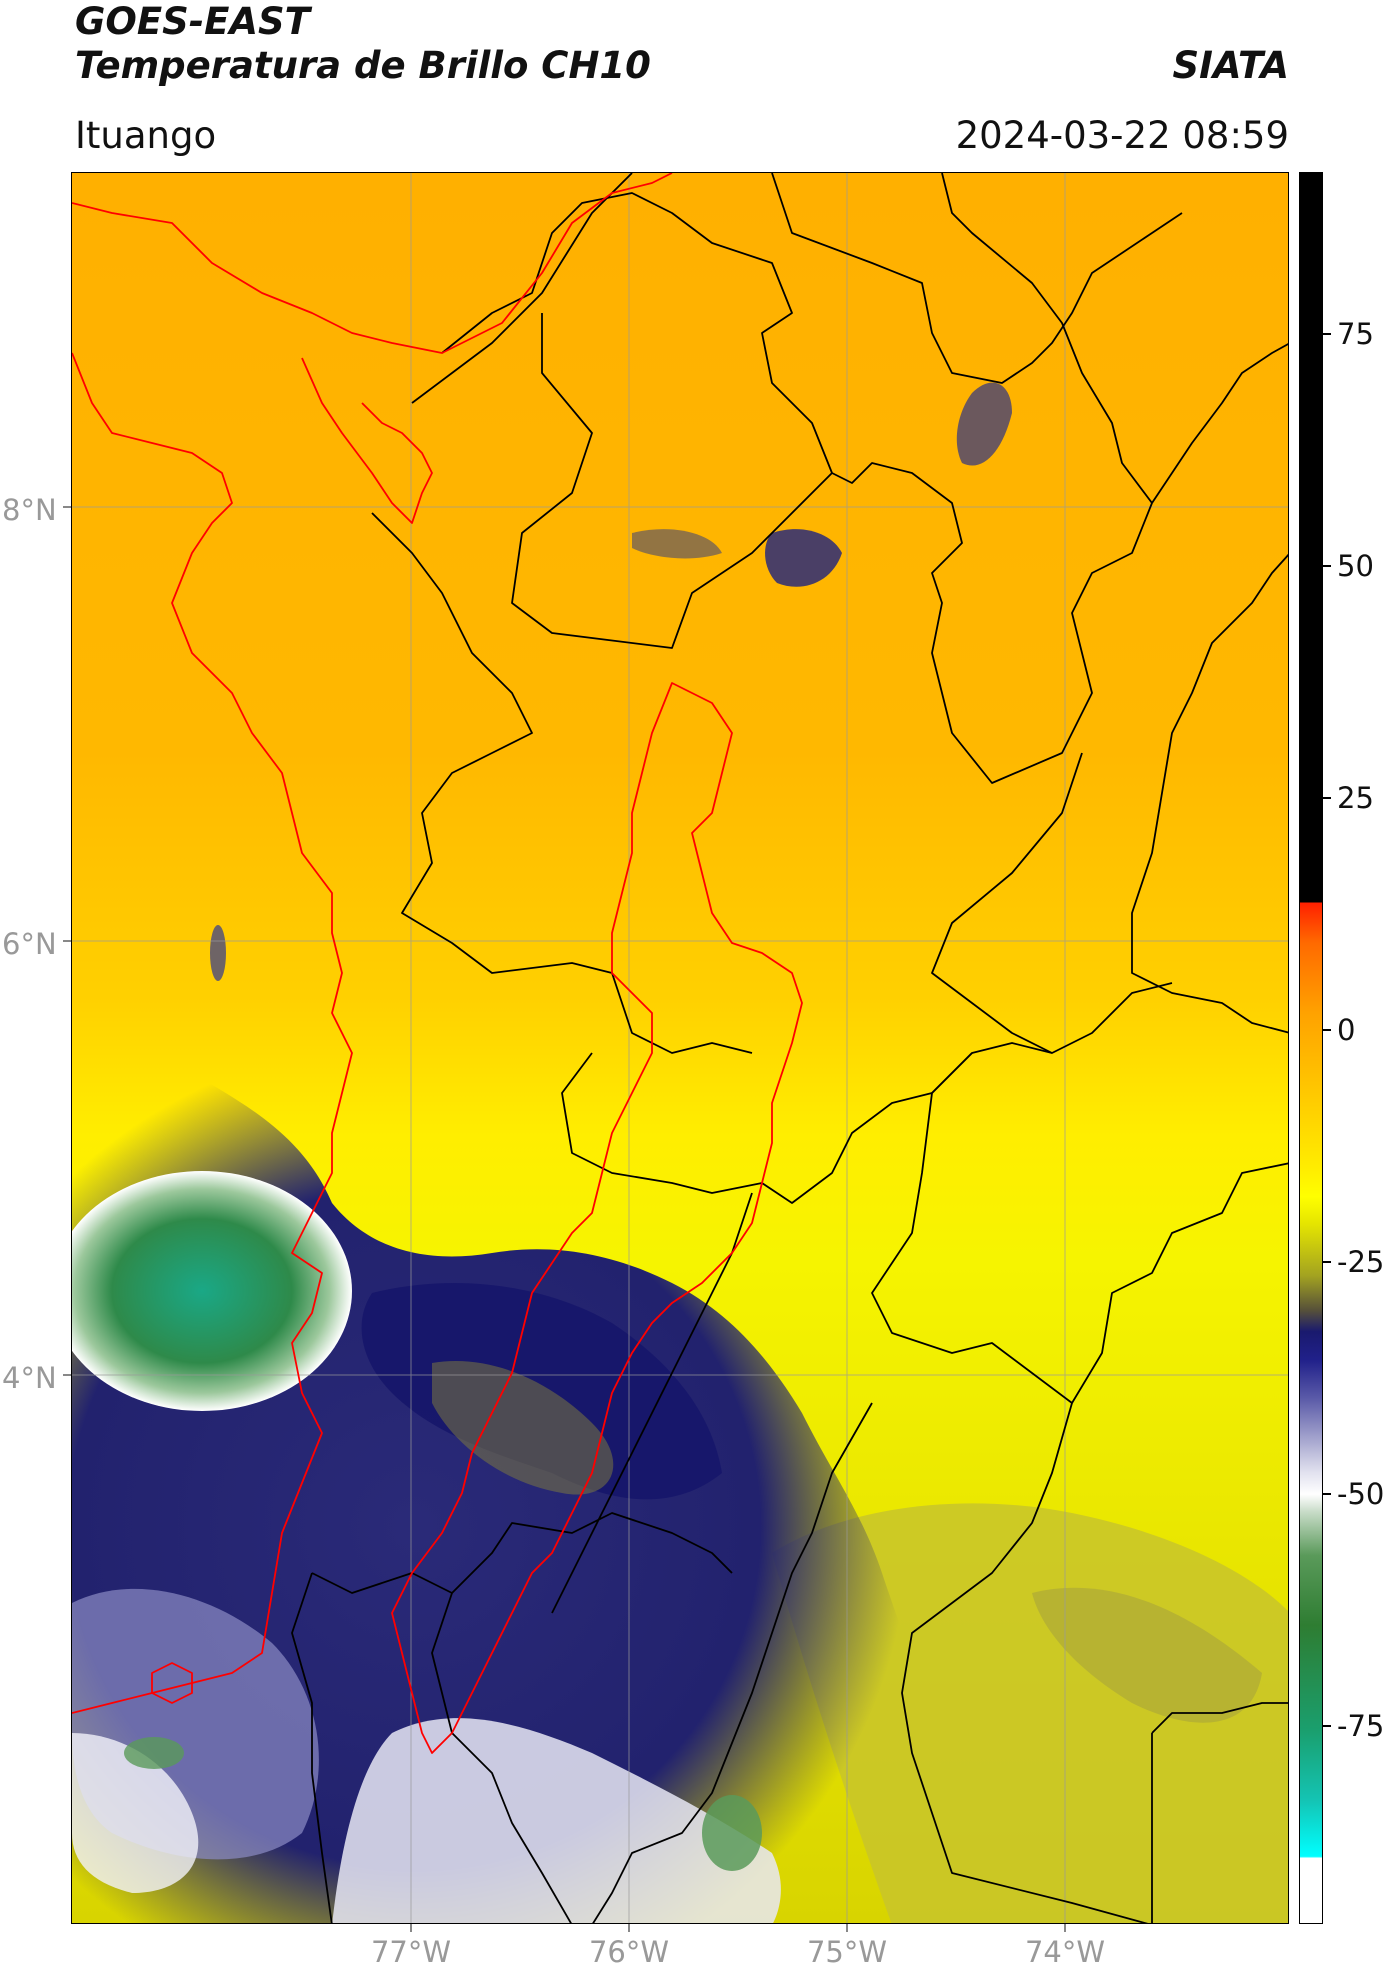  What do you see at coordinates (1230, 65) in the screenshot?
I see `brand-label: SIATA` at bounding box center [1230, 65].